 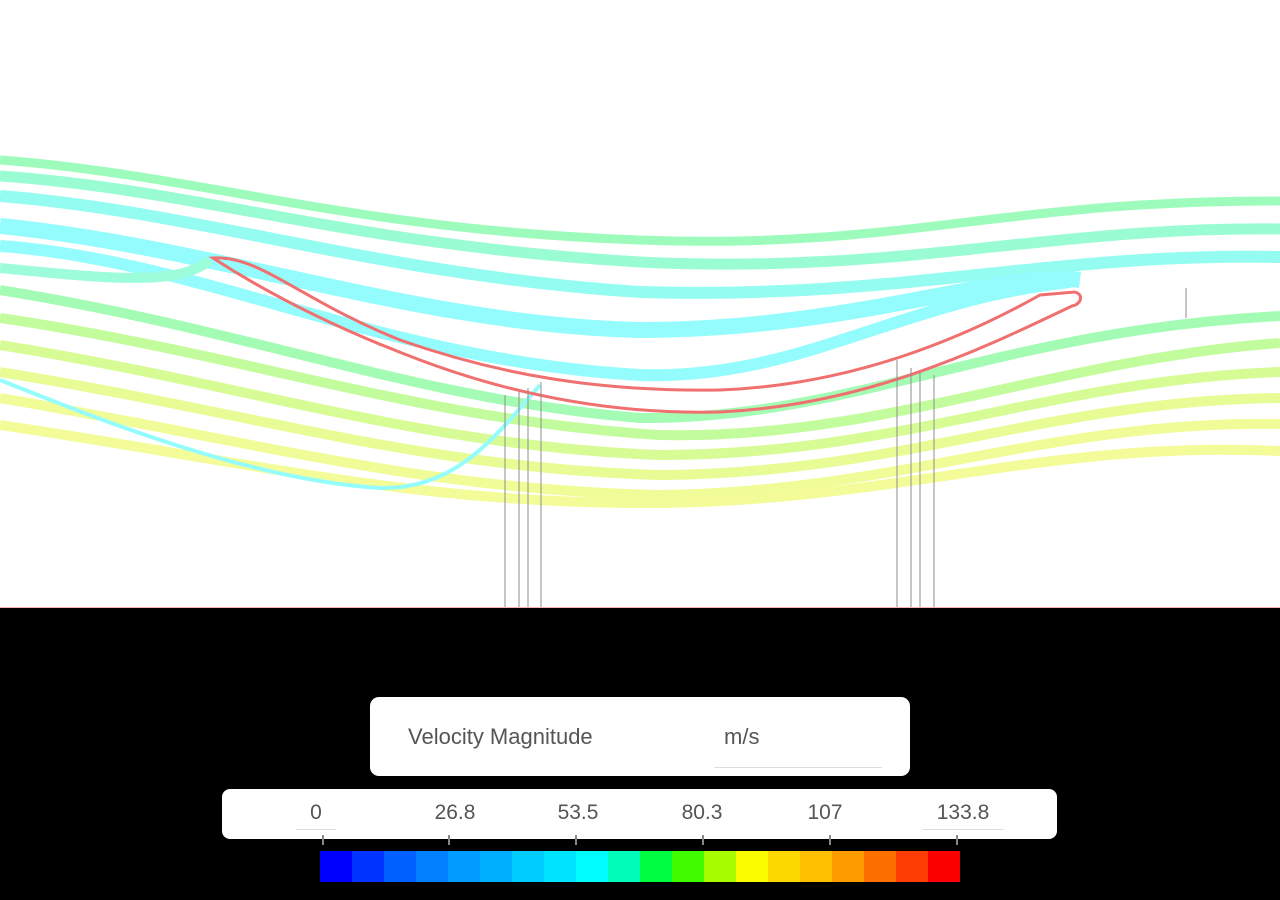 What do you see at coordinates (640, 607) in the screenshot?
I see `ground-boundary-line` at bounding box center [640, 607].